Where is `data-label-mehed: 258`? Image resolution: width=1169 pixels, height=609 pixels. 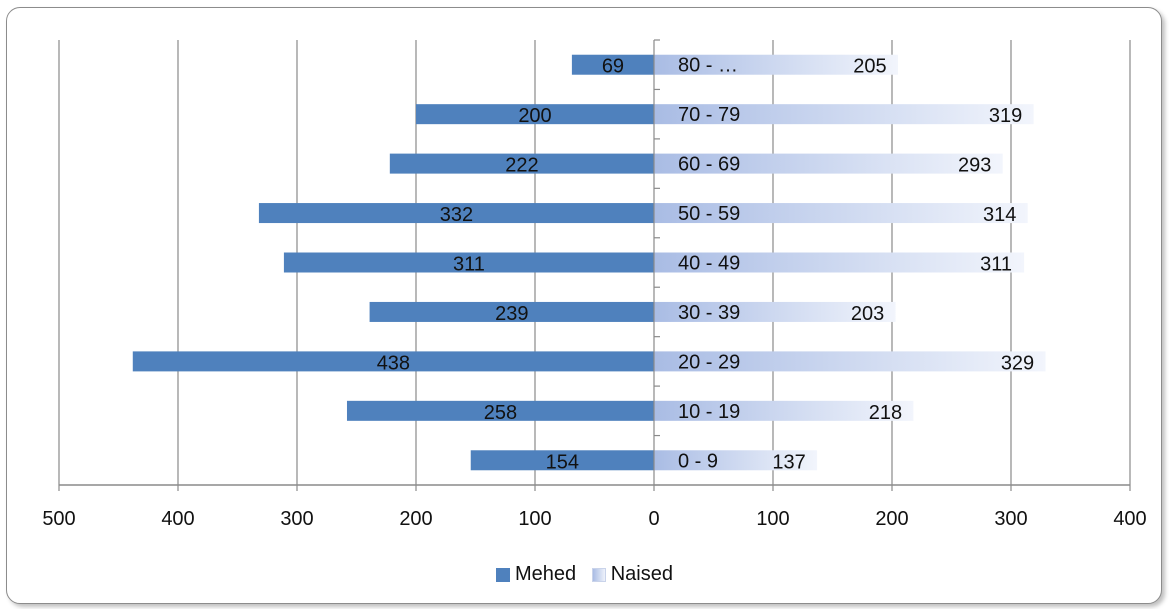
data-label-mehed: 258 is located at coordinates (500, 413).